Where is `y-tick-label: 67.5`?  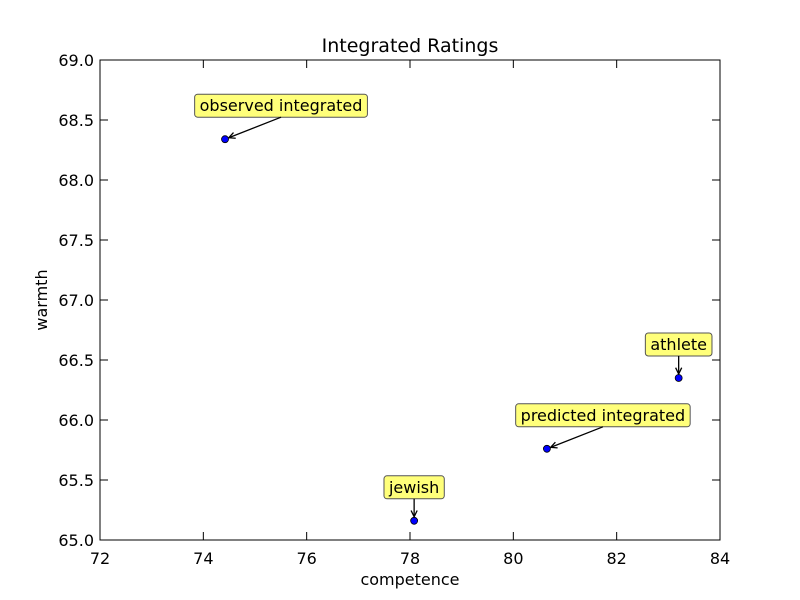 y-tick-label: 67.5 is located at coordinates (76, 240).